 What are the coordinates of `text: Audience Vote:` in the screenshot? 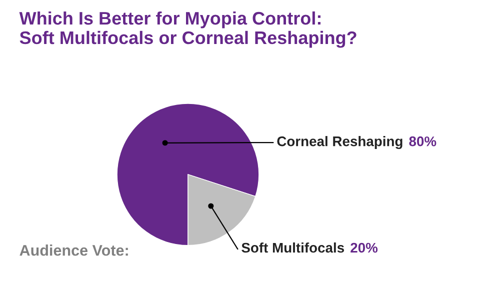 It's located at (74, 250).